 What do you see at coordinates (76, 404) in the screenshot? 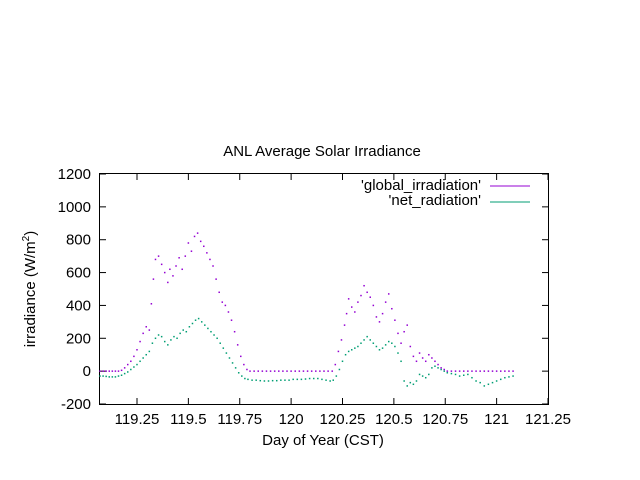
I see `y-tick-label: -200` at bounding box center [76, 404].